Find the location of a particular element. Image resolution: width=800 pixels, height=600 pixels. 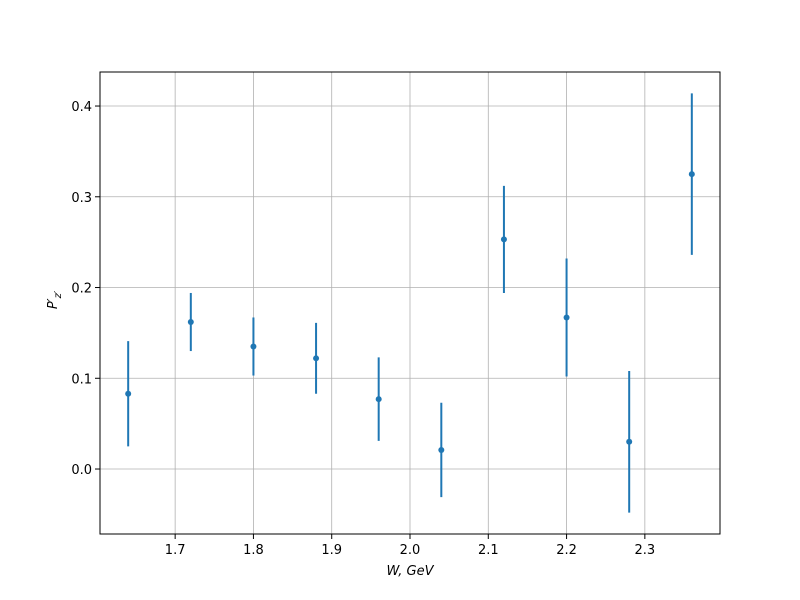

x-tick-label: 2.2 is located at coordinates (566, 550).